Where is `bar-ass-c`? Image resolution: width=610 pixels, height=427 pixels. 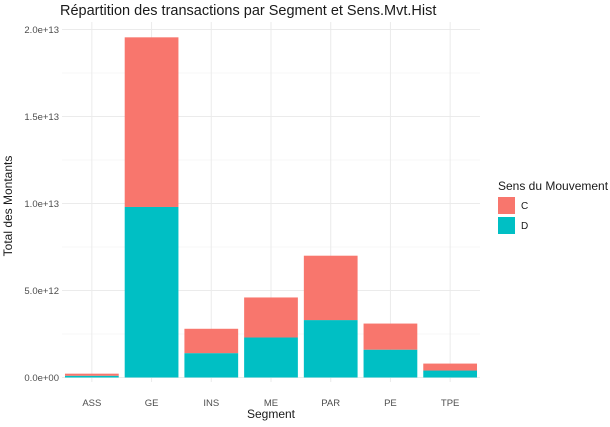 bar-ass-c is located at coordinates (91, 374).